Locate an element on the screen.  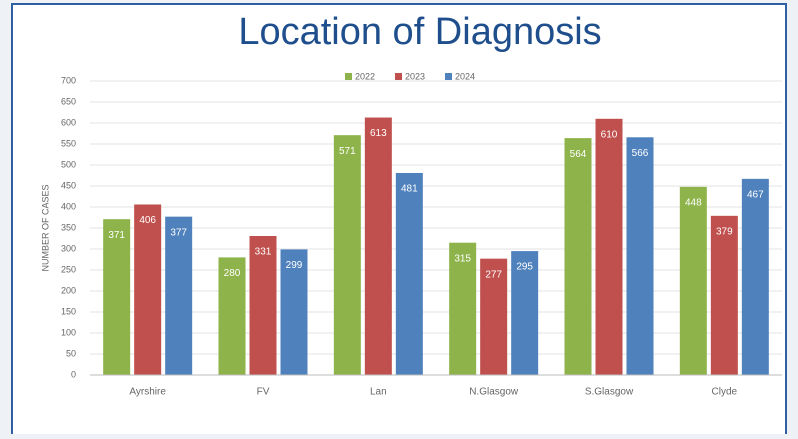
data-label: 280 is located at coordinates (232, 273).